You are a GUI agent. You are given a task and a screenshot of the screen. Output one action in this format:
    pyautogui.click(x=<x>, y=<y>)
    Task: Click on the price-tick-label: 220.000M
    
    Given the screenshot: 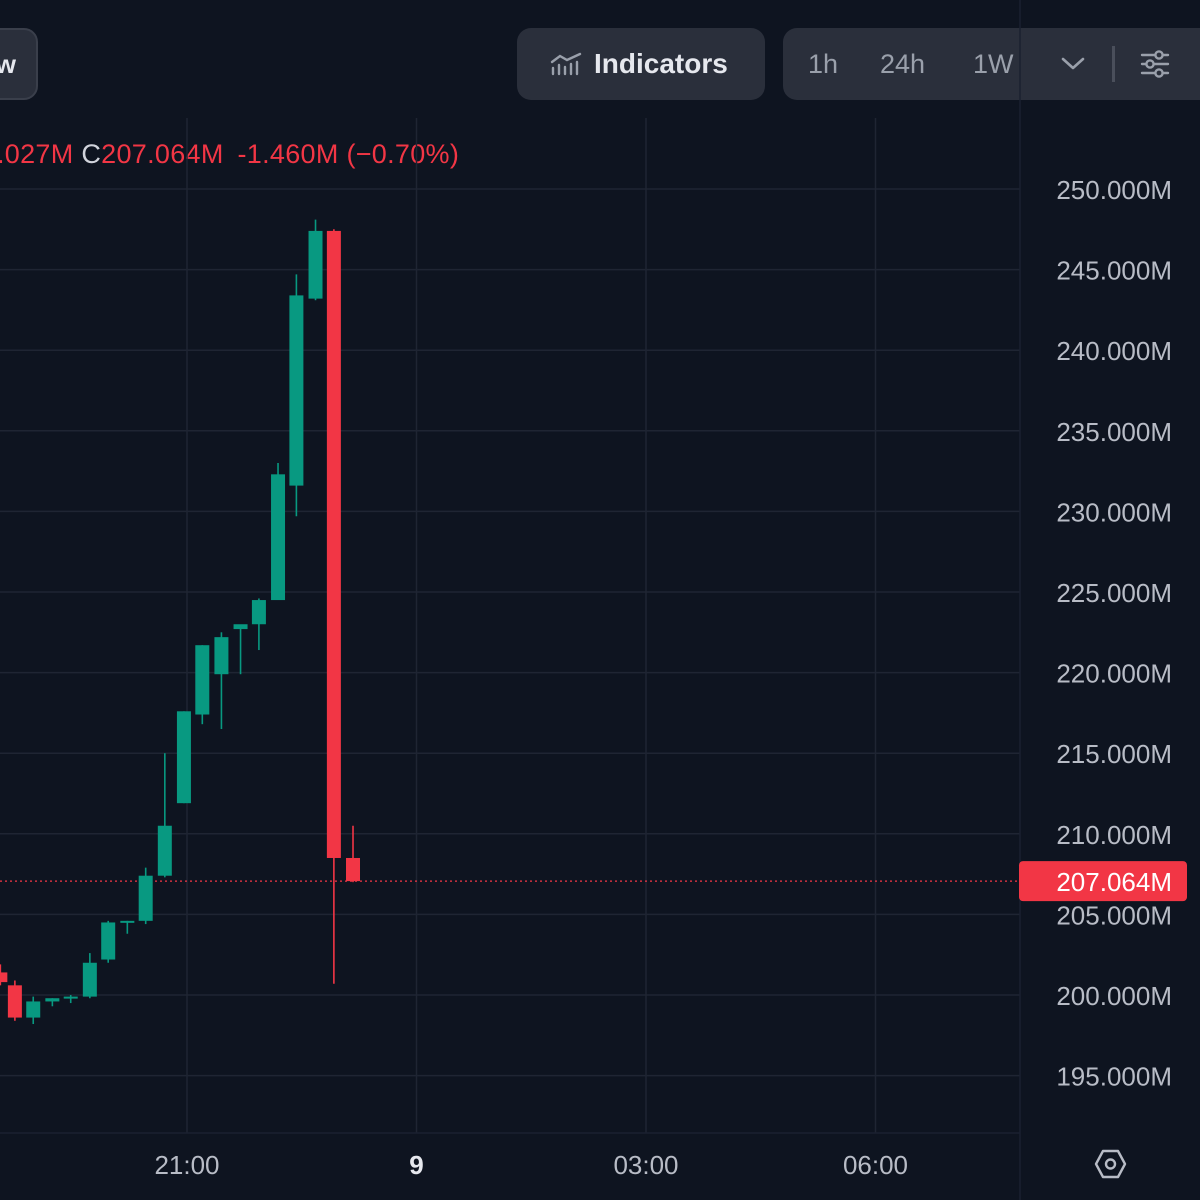 What is the action you would take?
    pyautogui.click(x=1114, y=674)
    